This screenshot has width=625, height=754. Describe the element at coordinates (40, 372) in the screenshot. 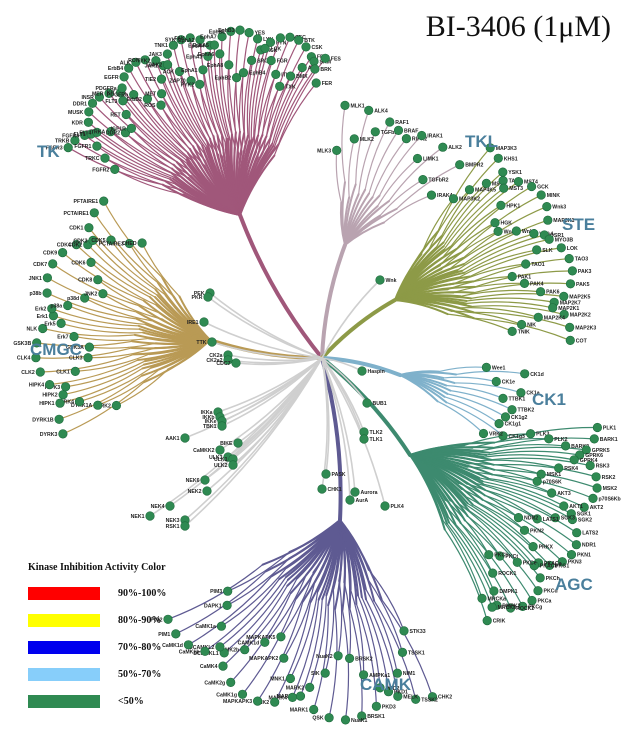

I see `kinase-node-clk2` at that location.